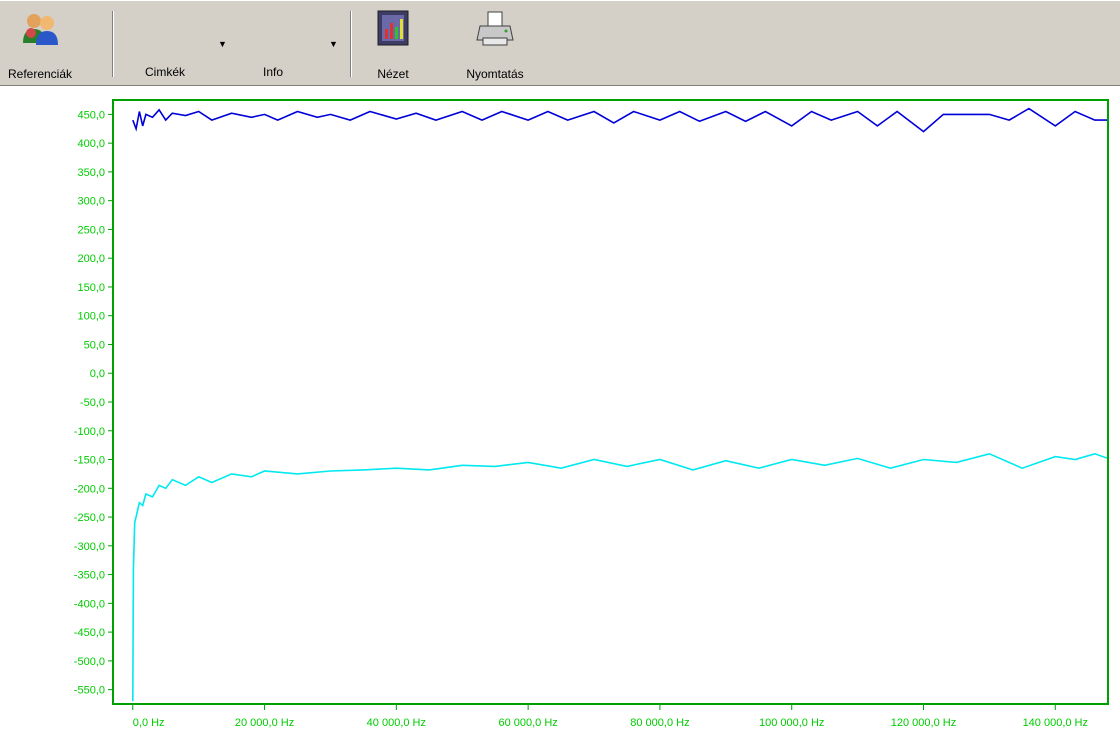 The height and width of the screenshot is (733, 1120). What do you see at coordinates (89, 691) in the screenshot?
I see `y-tick-label: -550,0` at bounding box center [89, 691].